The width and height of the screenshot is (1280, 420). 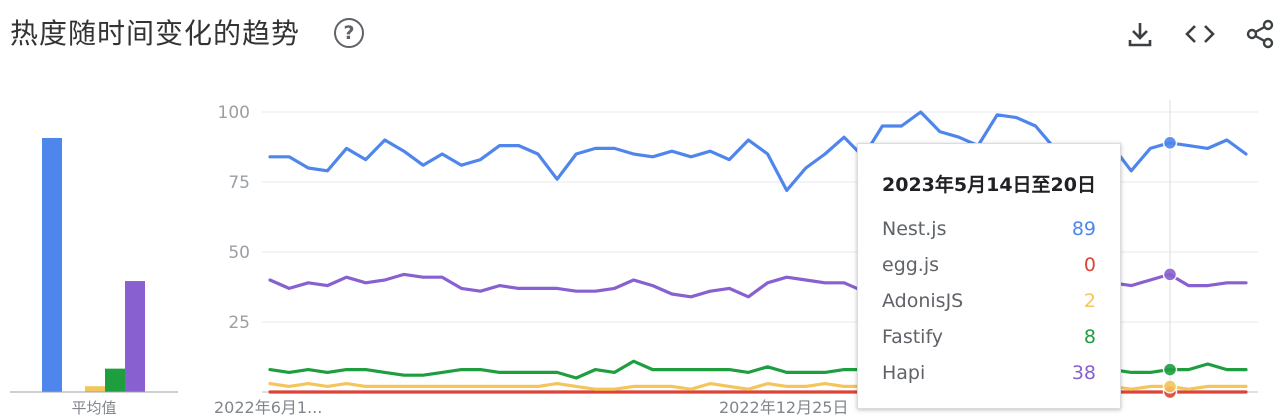 I want to click on y-tick-label: 100, so click(x=234, y=113).